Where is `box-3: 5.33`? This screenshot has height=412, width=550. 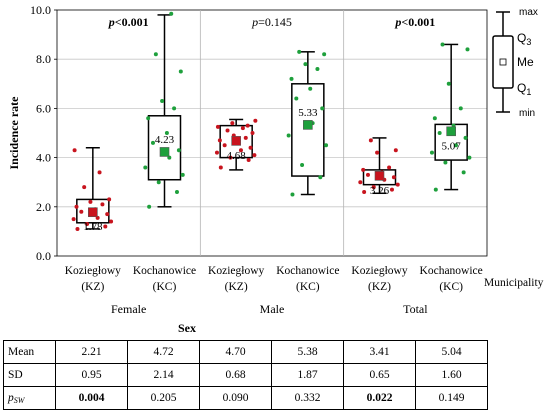
box-3: 5.33 is located at coordinates (307, 123).